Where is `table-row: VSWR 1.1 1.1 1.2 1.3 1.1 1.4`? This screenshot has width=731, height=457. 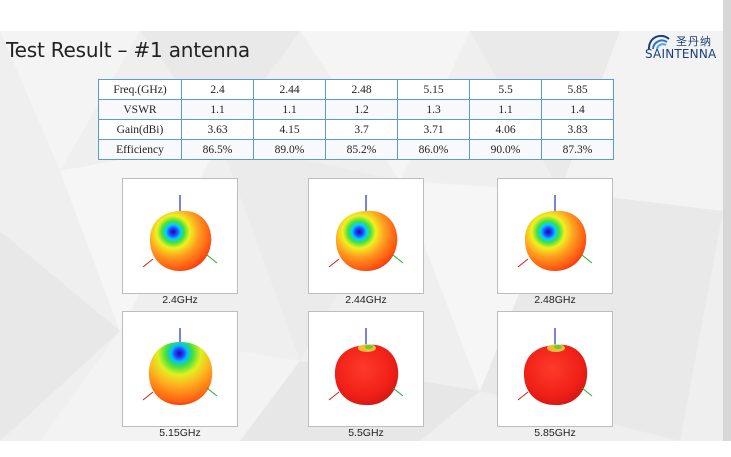
table-row: VSWR 1.1 1.1 1.2 1.3 1.1 1.4 is located at coordinates (356, 109).